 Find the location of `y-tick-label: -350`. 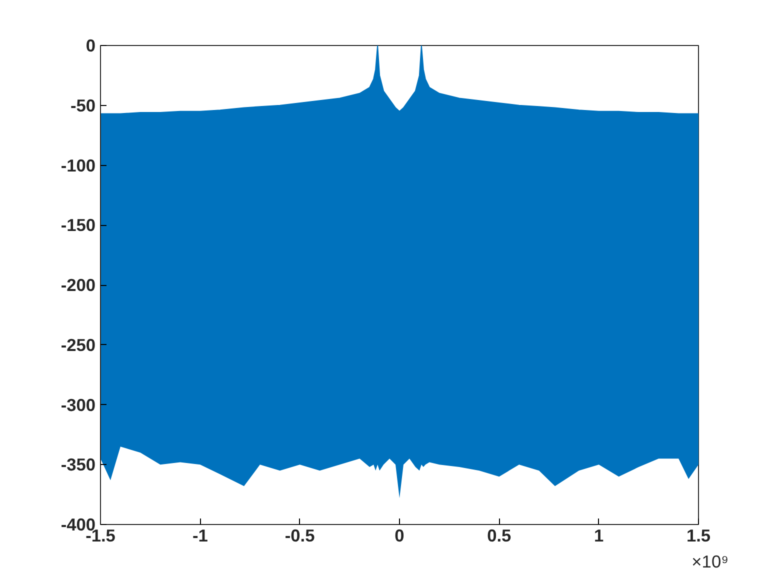

y-tick-label: -350 is located at coordinates (78, 464).